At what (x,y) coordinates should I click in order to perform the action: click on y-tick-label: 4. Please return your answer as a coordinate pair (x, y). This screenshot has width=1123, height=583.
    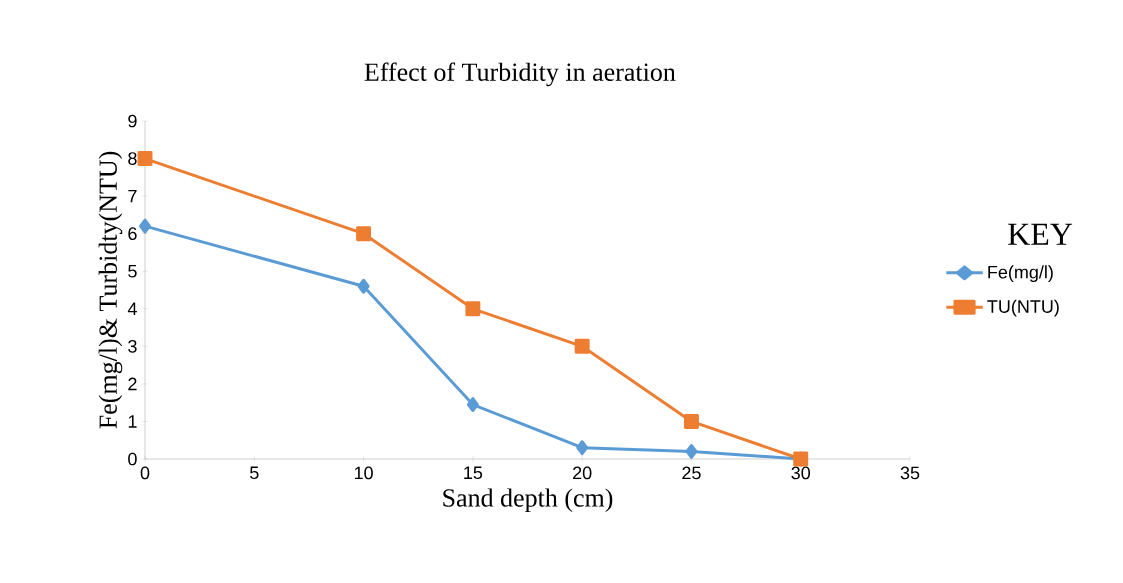
    Looking at the image, I should click on (132, 308).